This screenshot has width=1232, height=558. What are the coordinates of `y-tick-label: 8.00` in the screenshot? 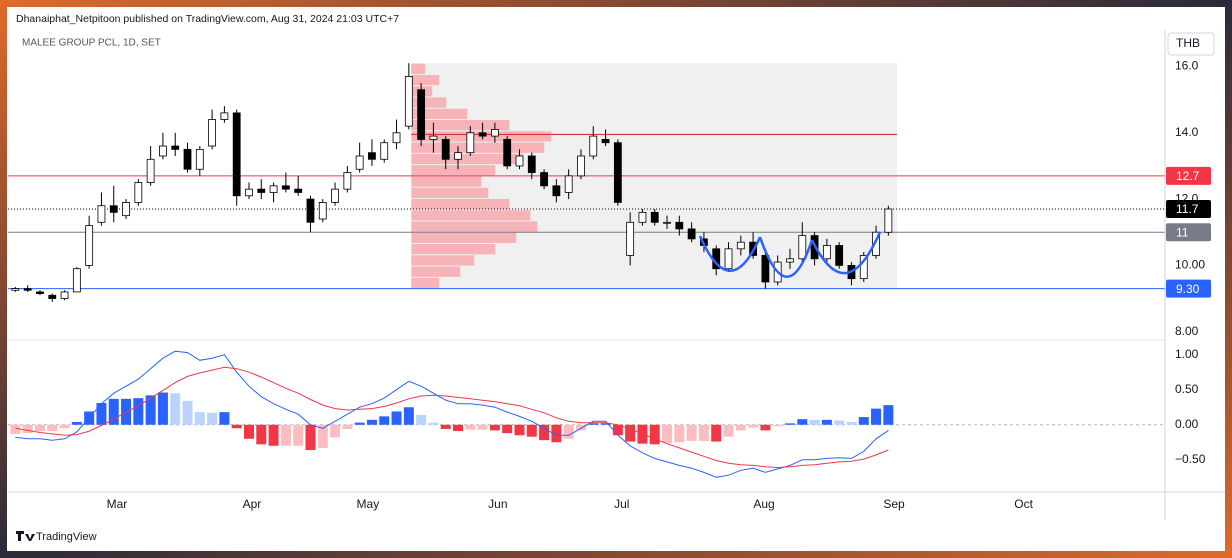 It's located at (1187, 331).